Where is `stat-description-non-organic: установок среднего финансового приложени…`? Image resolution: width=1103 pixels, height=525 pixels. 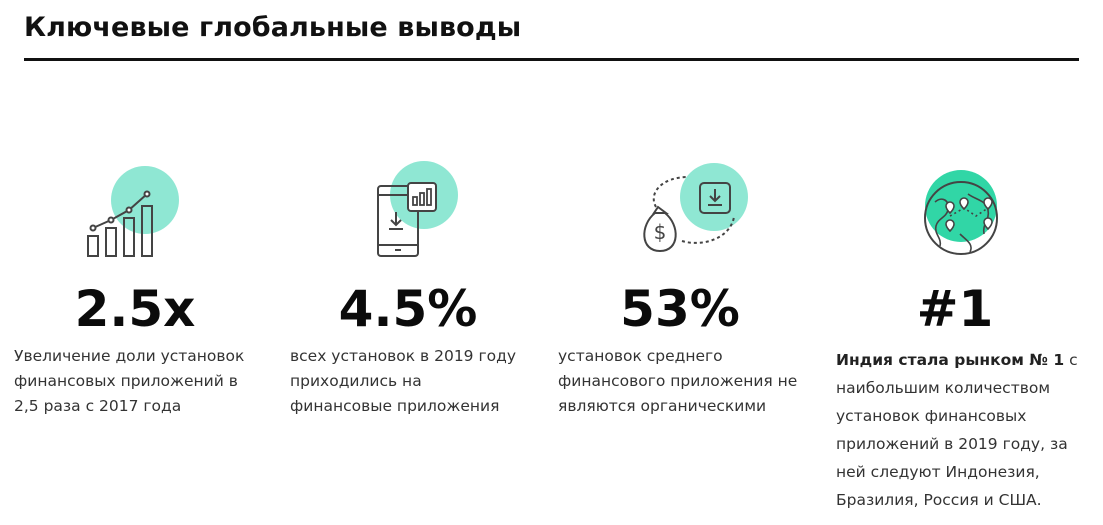
stat-description-non-organic: установок среднего финансового приложени… is located at coordinates (678, 381).